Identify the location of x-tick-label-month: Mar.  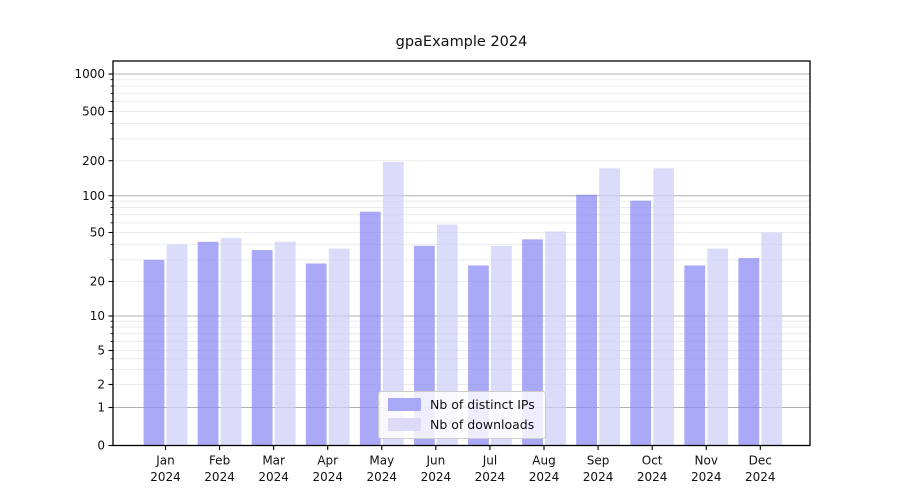
(273, 461).